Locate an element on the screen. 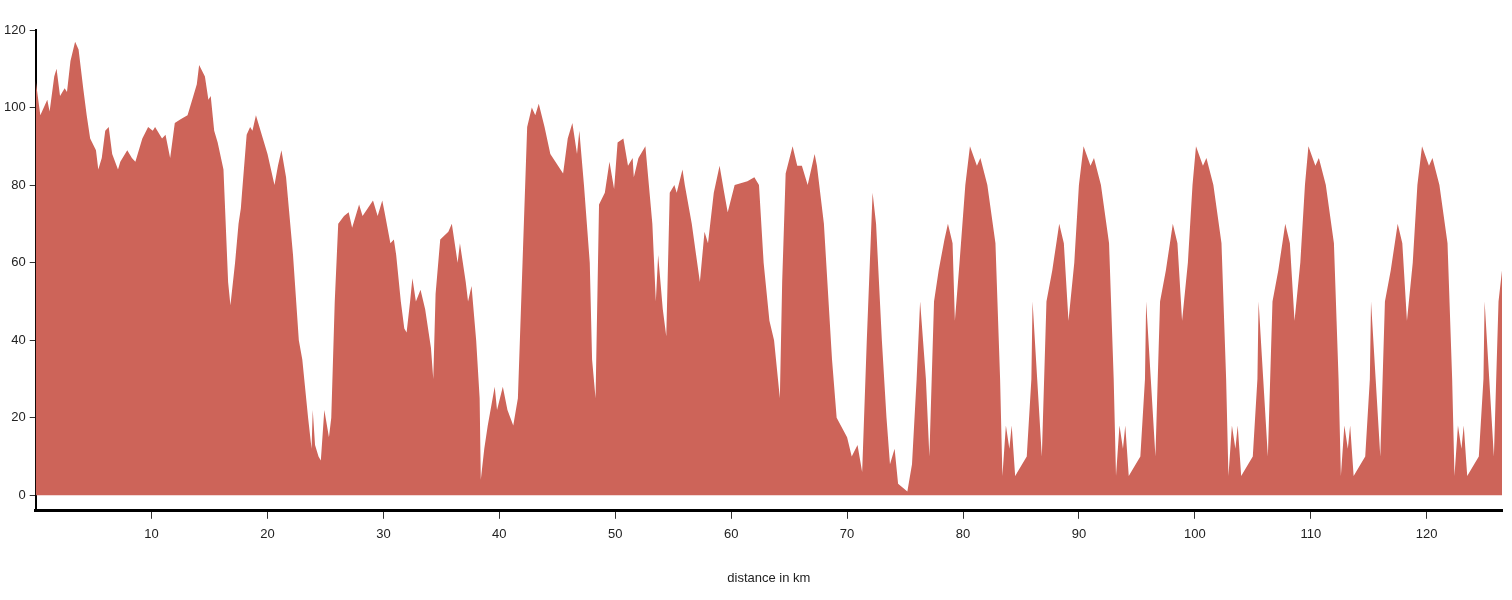 The height and width of the screenshot is (600, 1512). x-tick-label: 60 is located at coordinates (731, 534).